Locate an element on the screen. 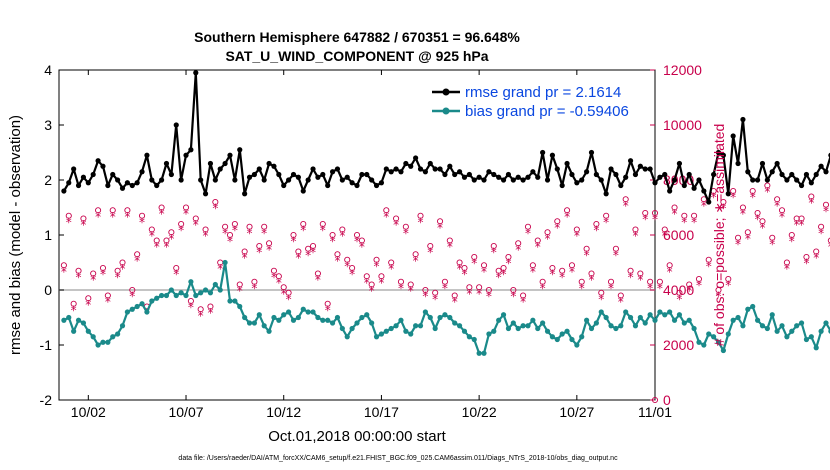 This screenshot has width=830, height=470. x-axis-label: Oct.01,2018 00:00:00 start is located at coordinates (357, 436).